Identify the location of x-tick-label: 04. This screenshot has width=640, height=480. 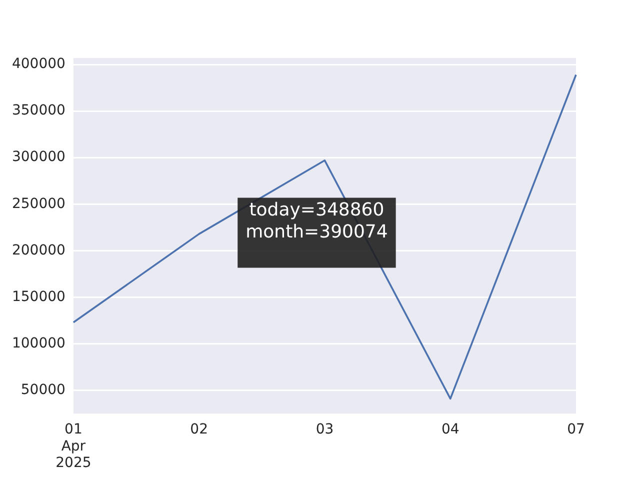
(450, 430).